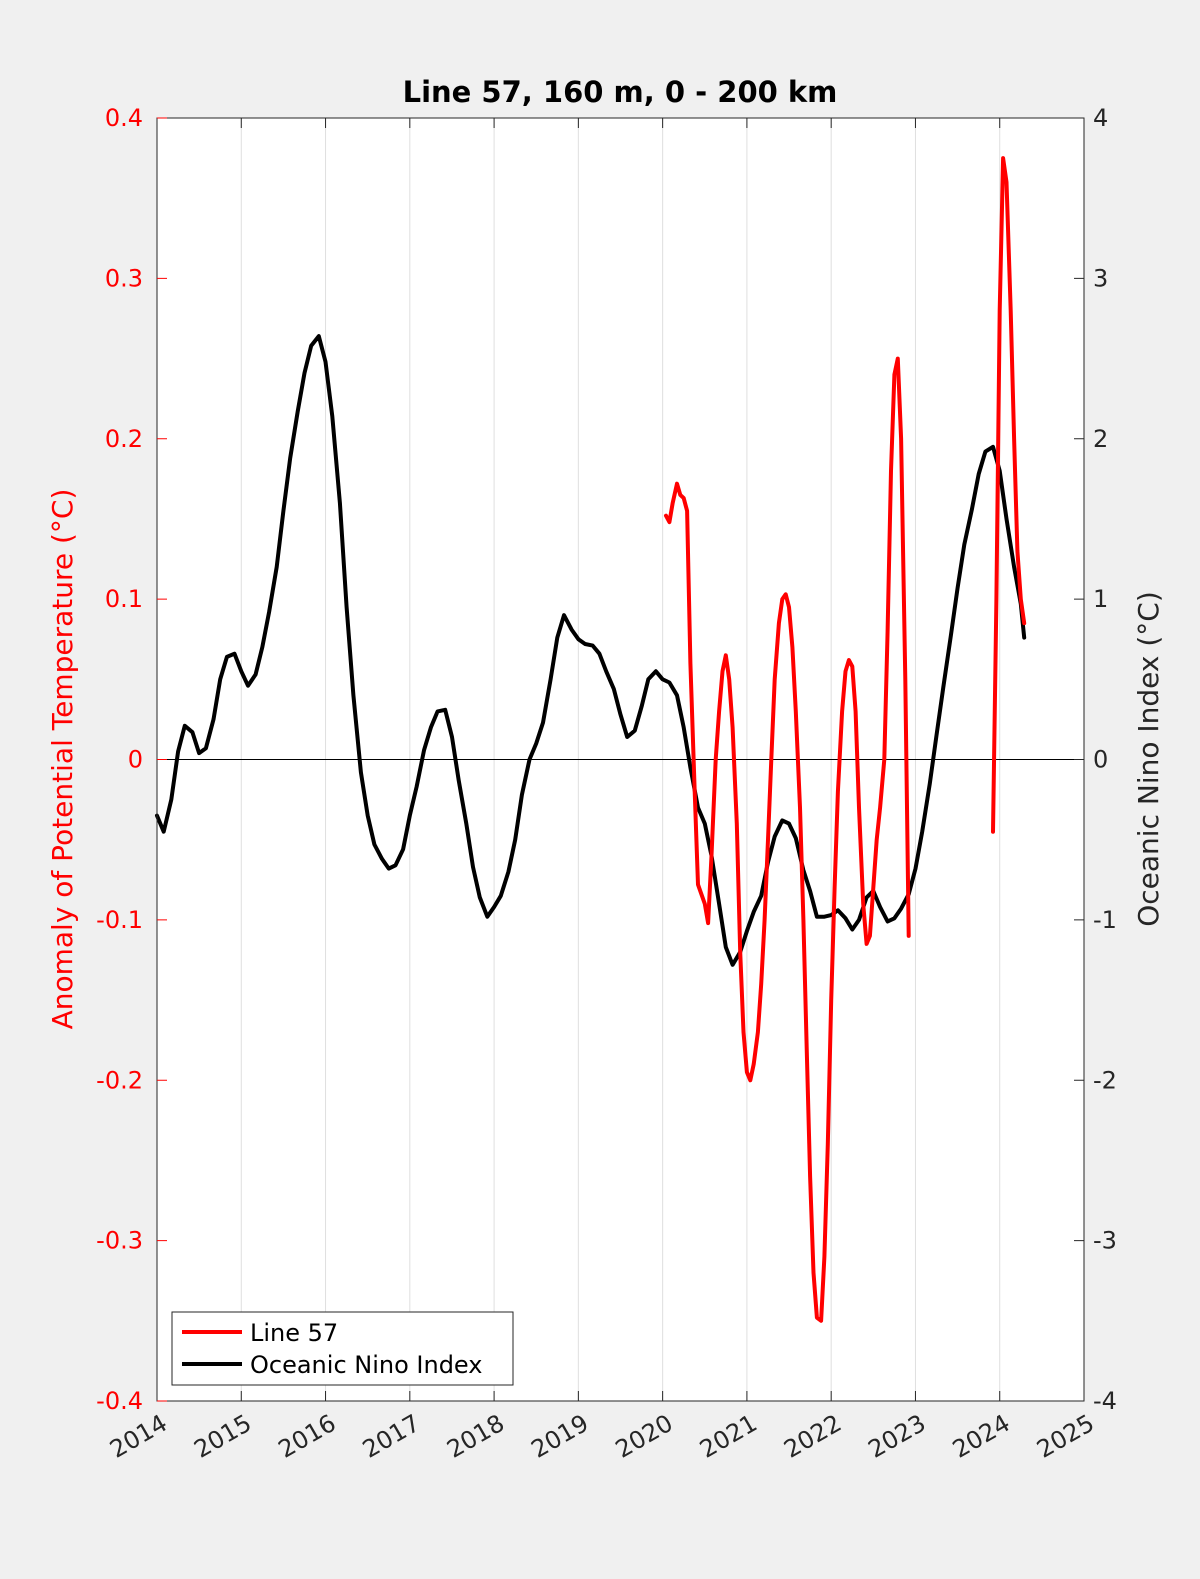  I want to click on left-y-tick-label: 0, so click(135, 760).